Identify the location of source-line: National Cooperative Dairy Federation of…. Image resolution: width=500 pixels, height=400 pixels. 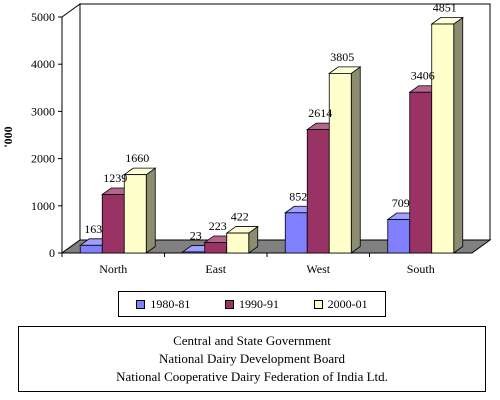
(252, 376).